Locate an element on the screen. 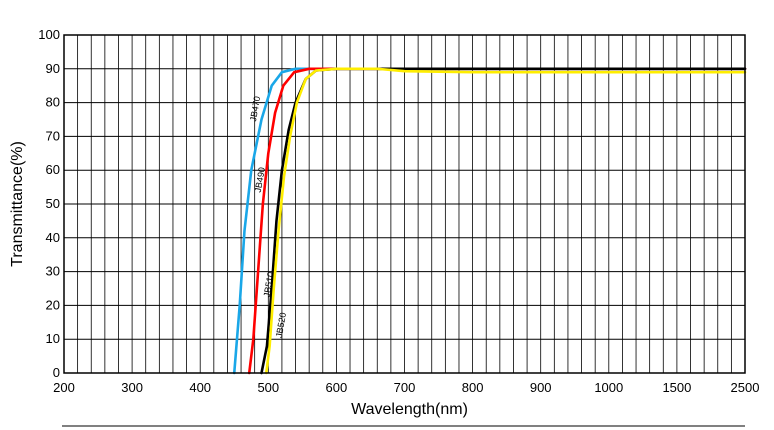 The image size is (774, 430). x-tick-labels: 200 300 400 500 600 700 800 900 1000 1500 2500 is located at coordinates (406, 387).